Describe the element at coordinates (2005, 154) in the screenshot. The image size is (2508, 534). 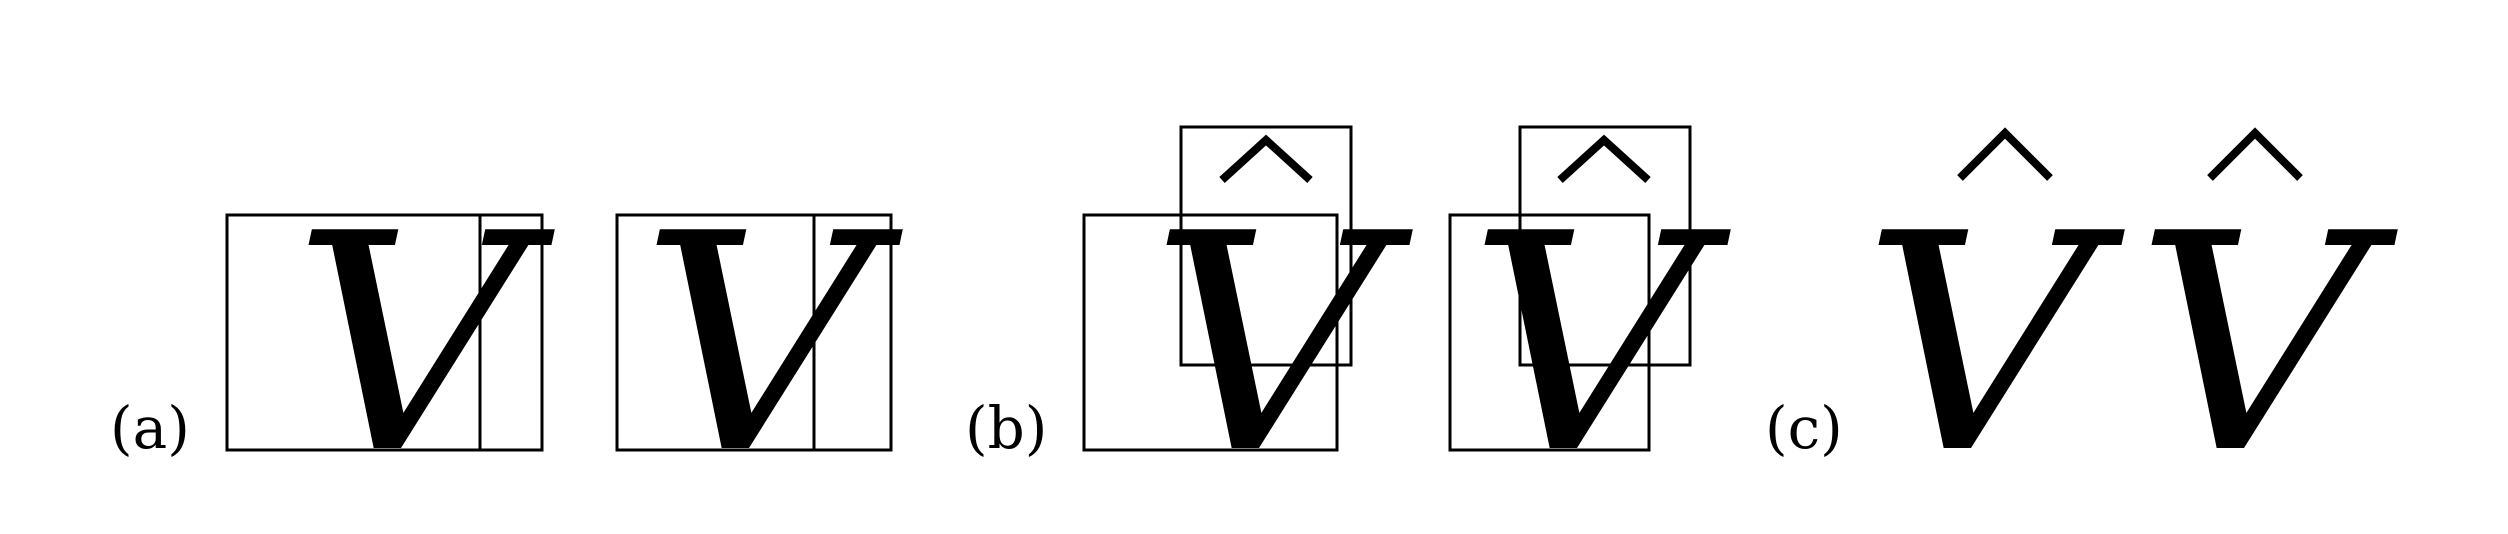
I see `panel-c-left-hat-accent` at that location.